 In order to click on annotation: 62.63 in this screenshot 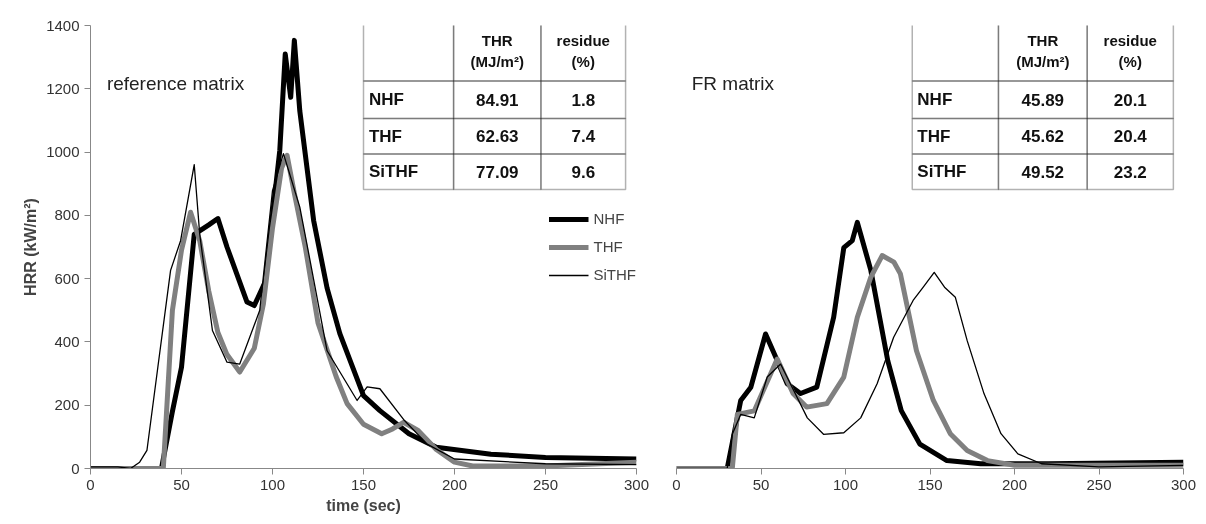, I will do `click(497, 137)`.